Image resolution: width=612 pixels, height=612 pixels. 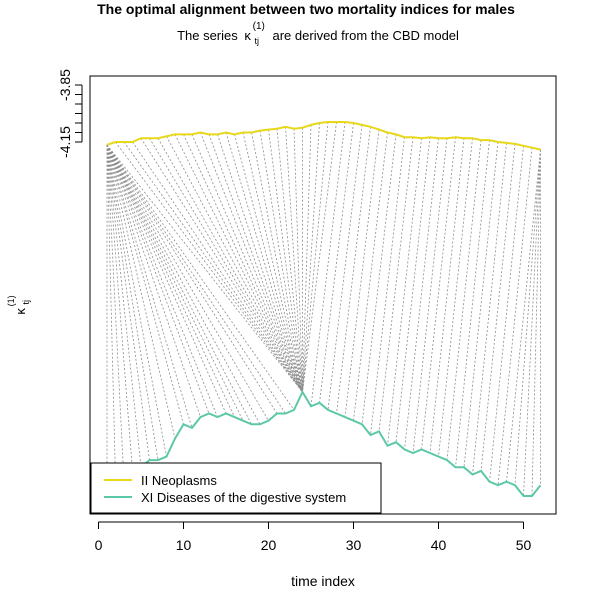 What do you see at coordinates (184, 545) in the screenshot?
I see `x-tick-label: 10` at bounding box center [184, 545].